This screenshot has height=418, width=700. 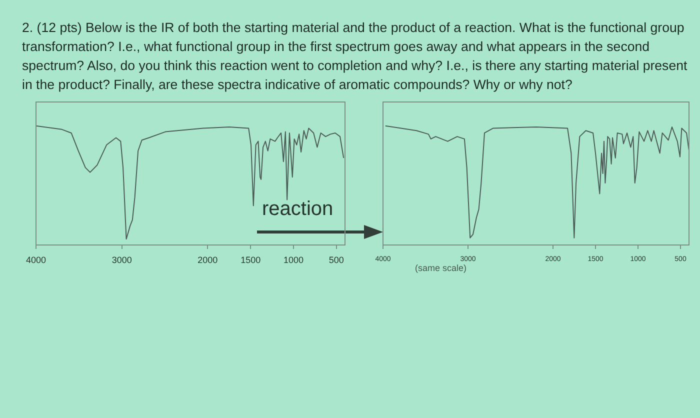 I want to click on text: (same scale), so click(x=441, y=268).